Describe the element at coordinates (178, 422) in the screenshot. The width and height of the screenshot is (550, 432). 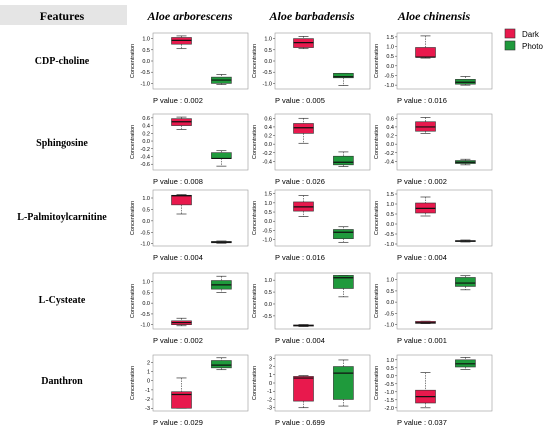
I see `p-value-label: P value : 0.029` at that location.